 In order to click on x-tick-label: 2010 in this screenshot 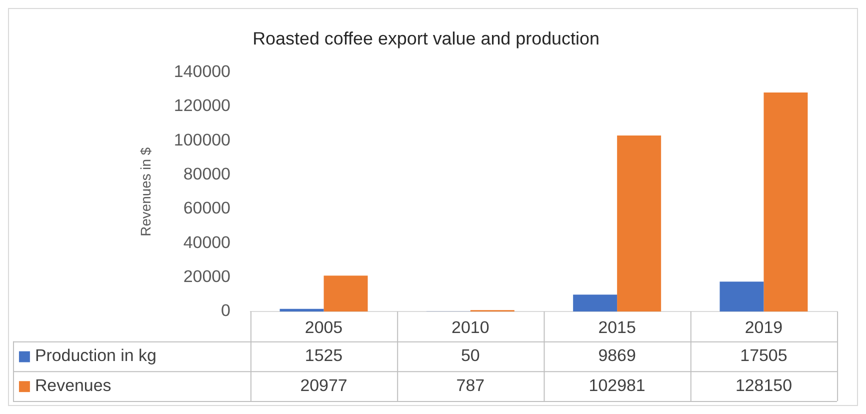, I will do `click(471, 328)`.